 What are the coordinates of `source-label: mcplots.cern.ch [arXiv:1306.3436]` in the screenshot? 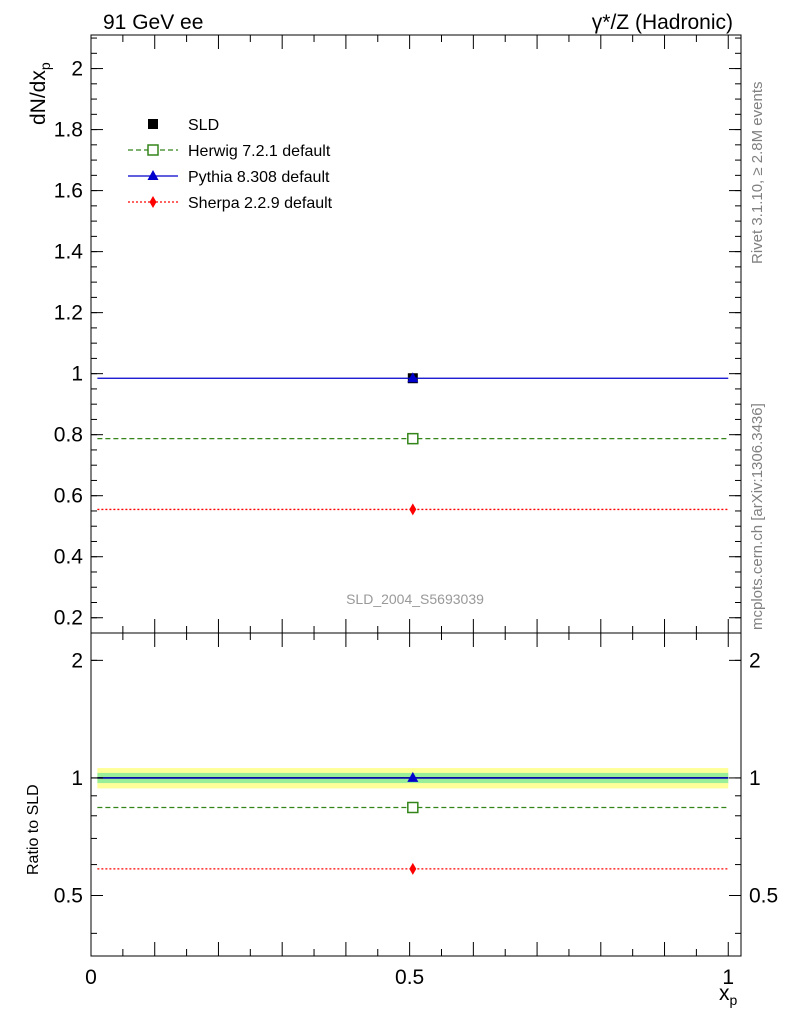 It's located at (757, 516).